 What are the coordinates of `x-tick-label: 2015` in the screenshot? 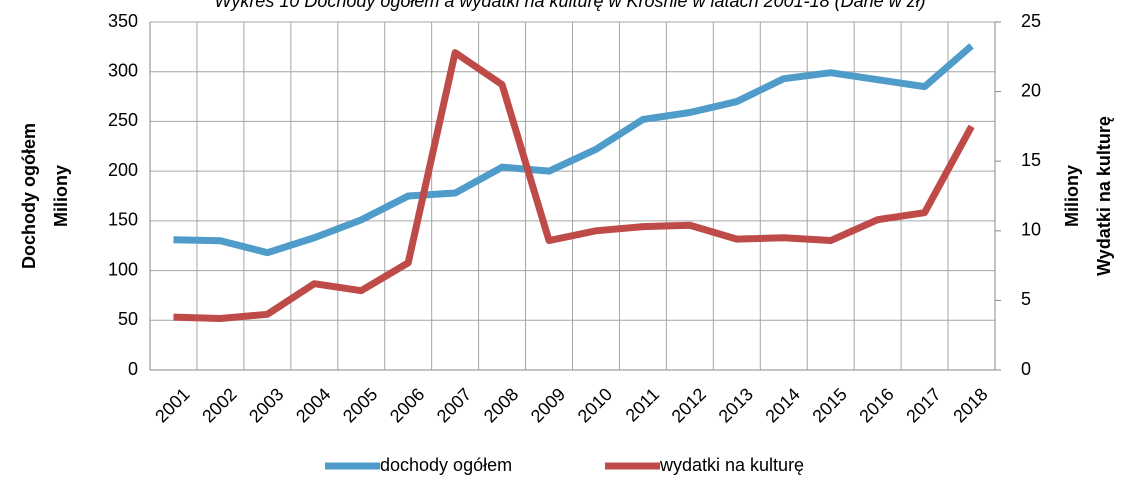 It's located at (829, 405).